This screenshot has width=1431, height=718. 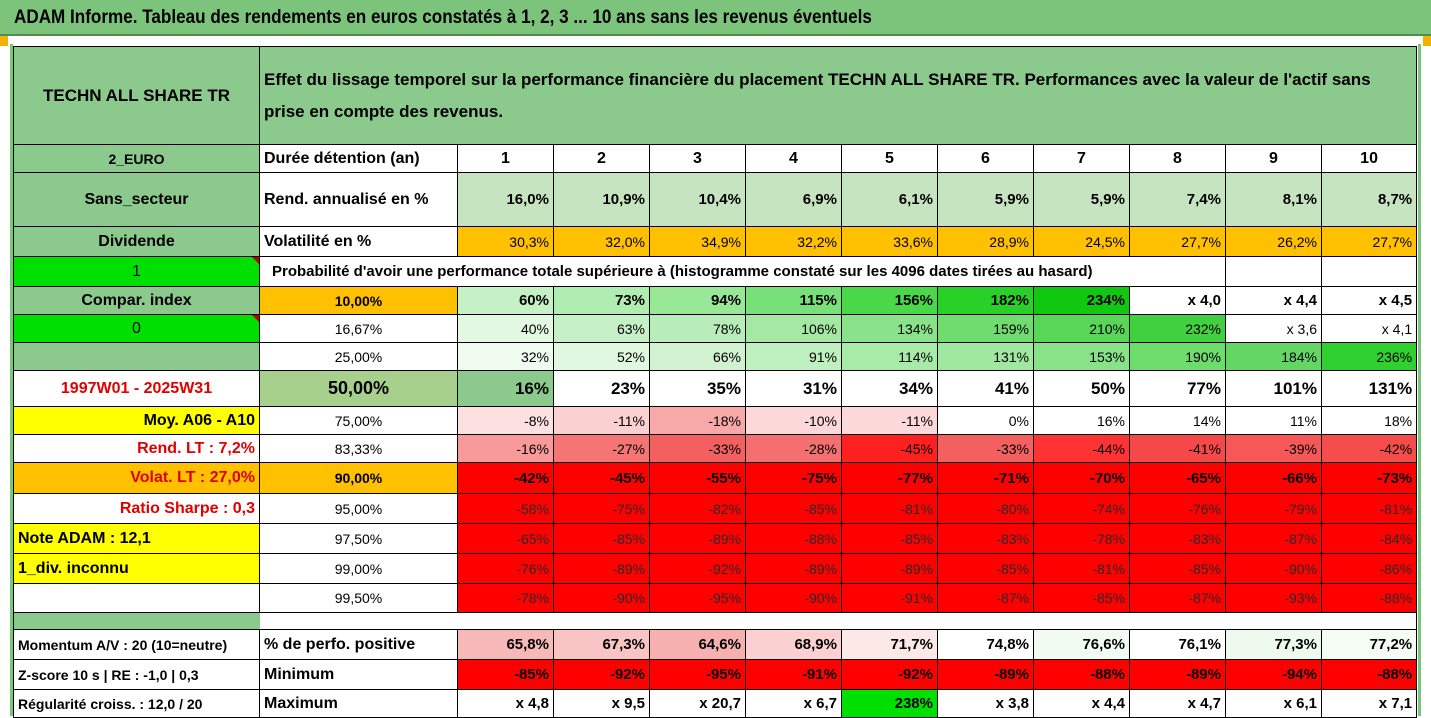 What do you see at coordinates (505, 328) in the screenshot?
I see `percentile-value: 40%` at bounding box center [505, 328].